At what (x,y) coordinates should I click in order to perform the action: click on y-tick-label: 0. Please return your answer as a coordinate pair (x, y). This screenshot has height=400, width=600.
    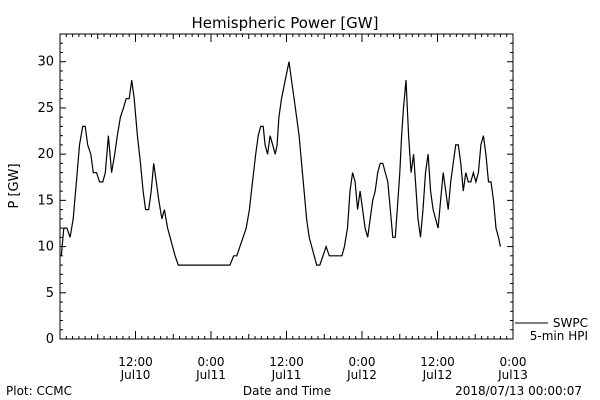
    Looking at the image, I should click on (50, 339).